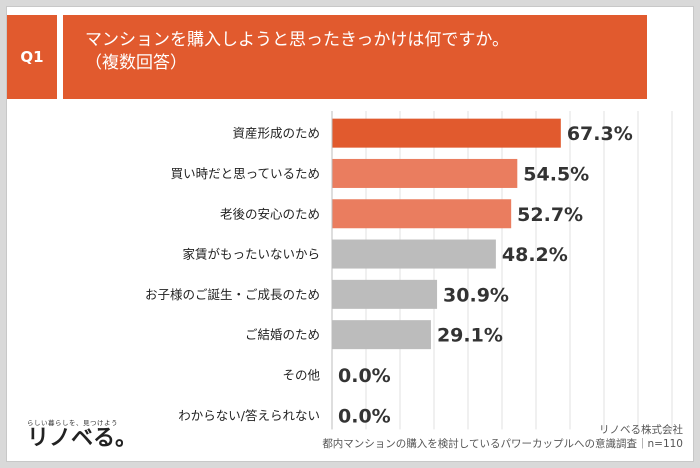  Describe the element at coordinates (556, 174) in the screenshot. I see `value-label: 54.5%` at that location.